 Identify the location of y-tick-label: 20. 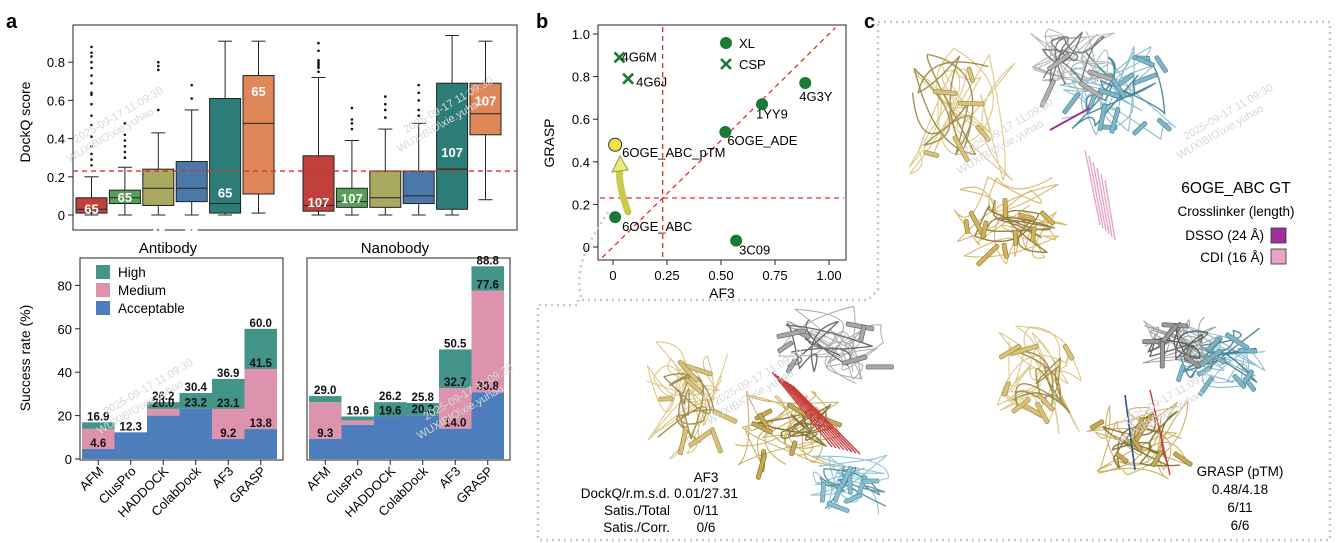
(65, 416).